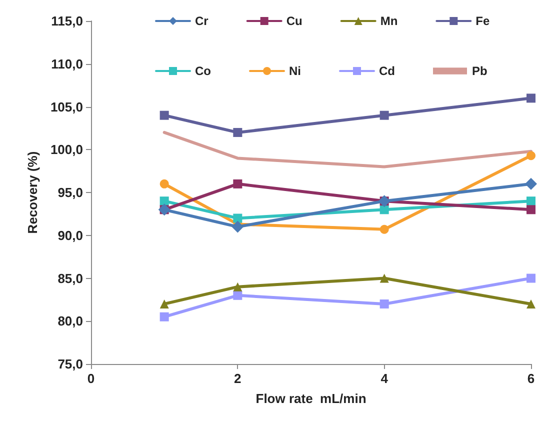 This screenshot has height=430, width=539. I want to click on legend-label: Ni, so click(294, 71).